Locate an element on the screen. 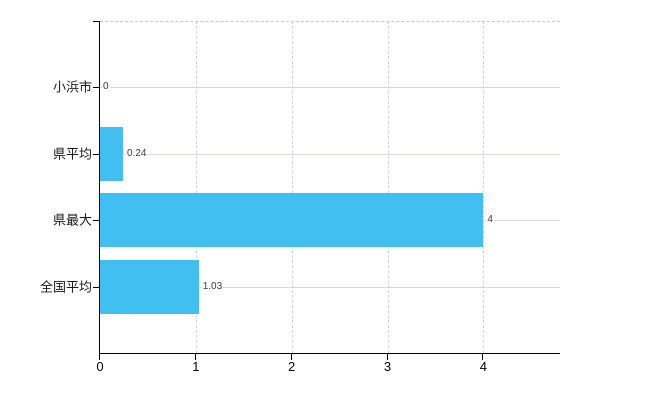 The height and width of the screenshot is (400, 650). bar-県最大 is located at coordinates (292, 220).